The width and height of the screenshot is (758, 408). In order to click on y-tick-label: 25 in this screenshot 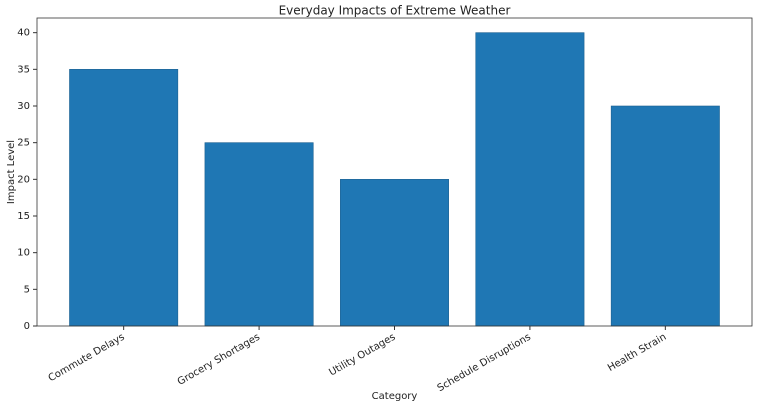, I will do `click(23, 143)`.